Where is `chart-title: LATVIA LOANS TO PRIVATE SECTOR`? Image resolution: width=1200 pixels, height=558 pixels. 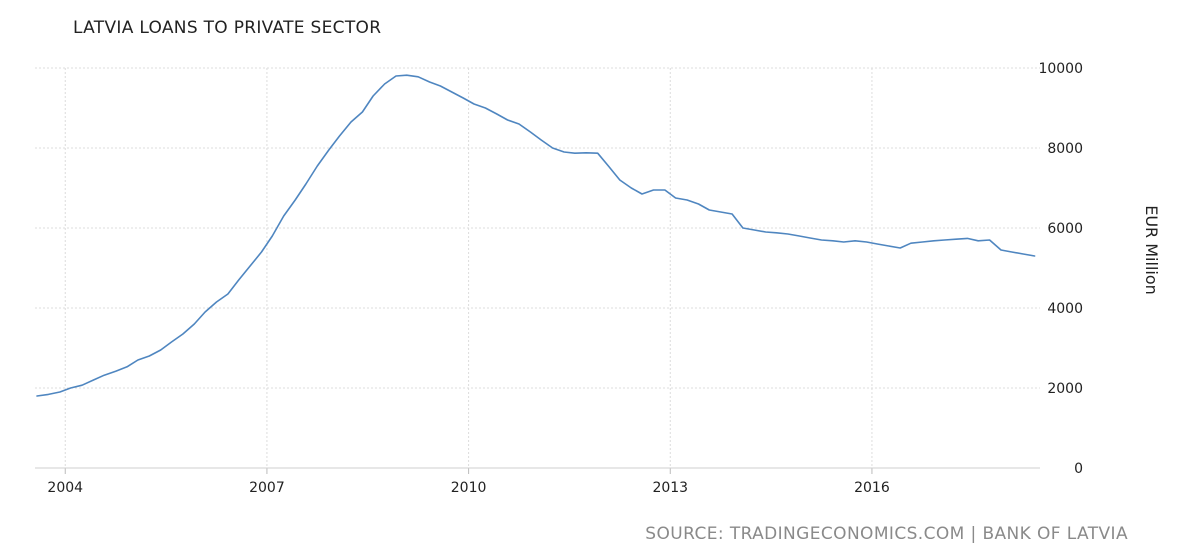
chart-title: LATVIA LOANS TO PRIVATE SECTOR is located at coordinates (227, 28).